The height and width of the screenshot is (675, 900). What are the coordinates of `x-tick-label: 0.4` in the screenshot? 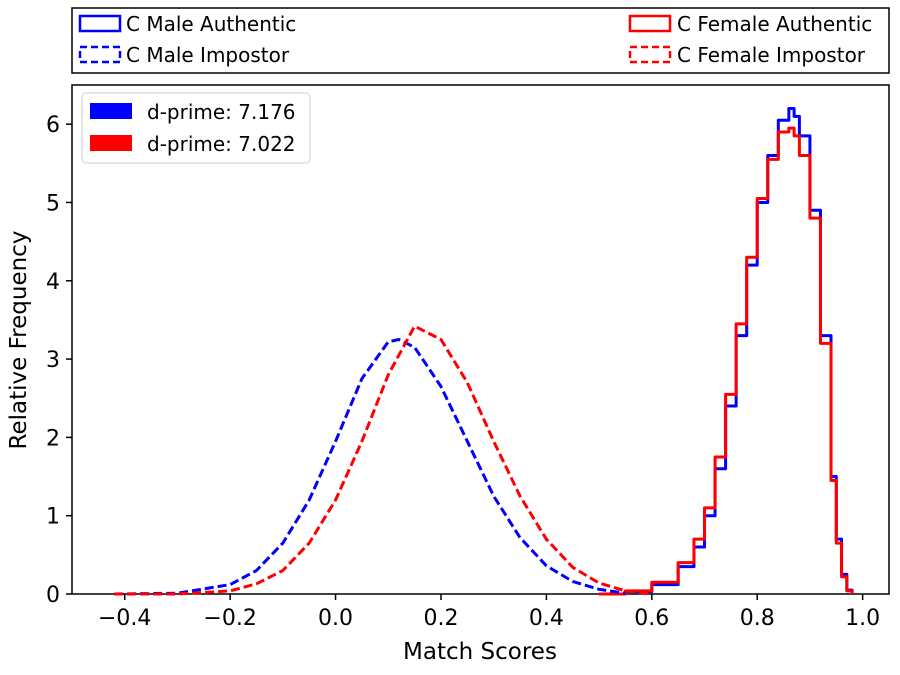 It's located at (546, 618).